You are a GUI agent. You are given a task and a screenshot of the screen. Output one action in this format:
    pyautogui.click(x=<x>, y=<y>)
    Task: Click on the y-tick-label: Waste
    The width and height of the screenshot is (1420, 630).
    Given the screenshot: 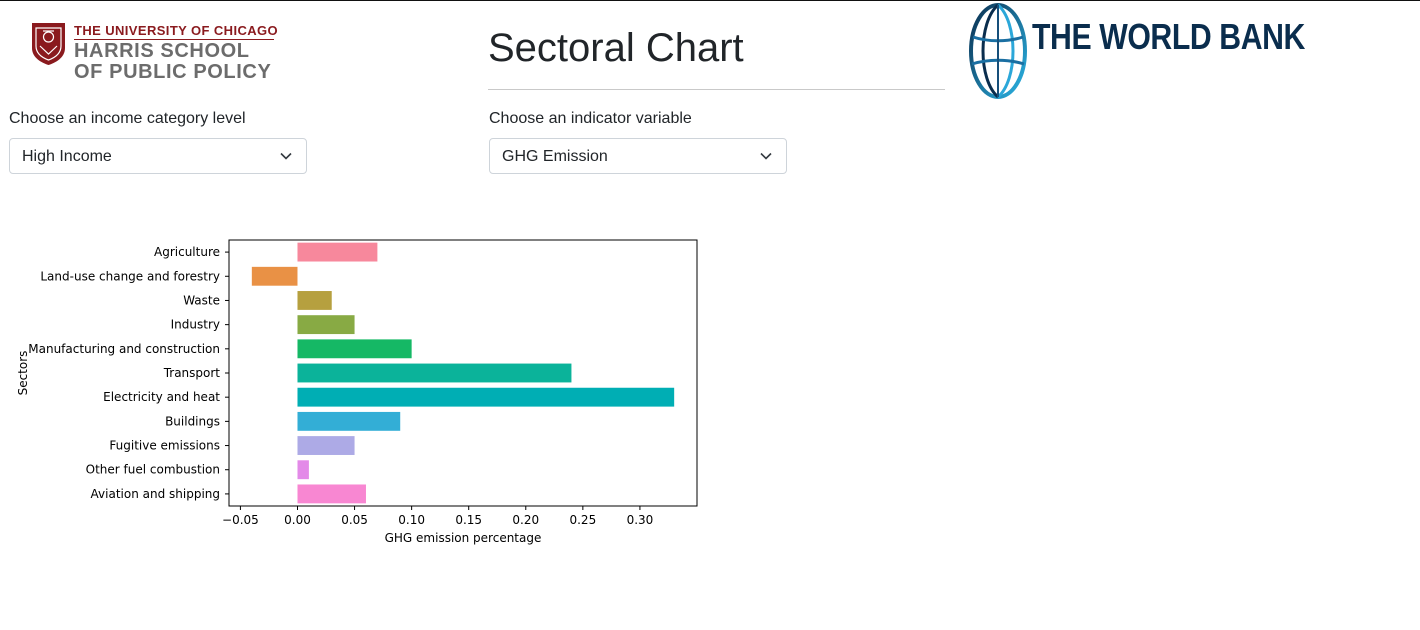 What is the action you would take?
    pyautogui.click(x=201, y=300)
    